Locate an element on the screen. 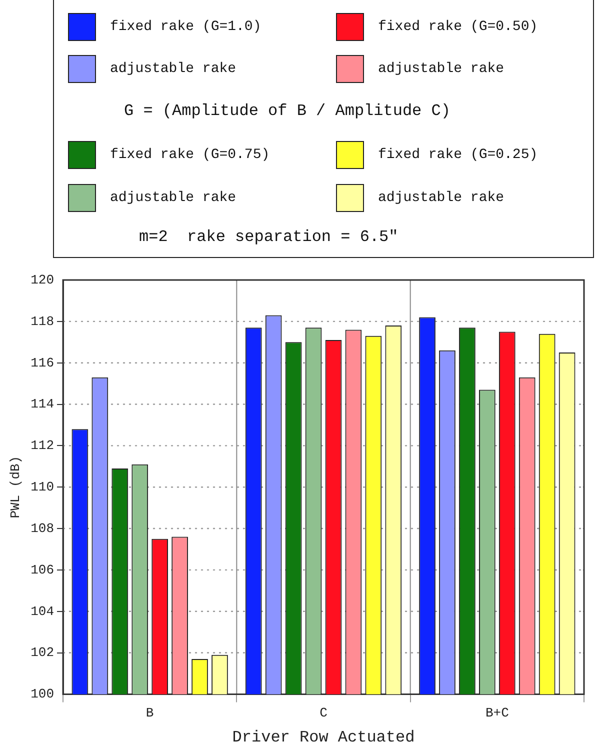 Image resolution: width=596 pixels, height=751 pixels. legend-label: fixed rake (G=0.50) is located at coordinates (458, 27).